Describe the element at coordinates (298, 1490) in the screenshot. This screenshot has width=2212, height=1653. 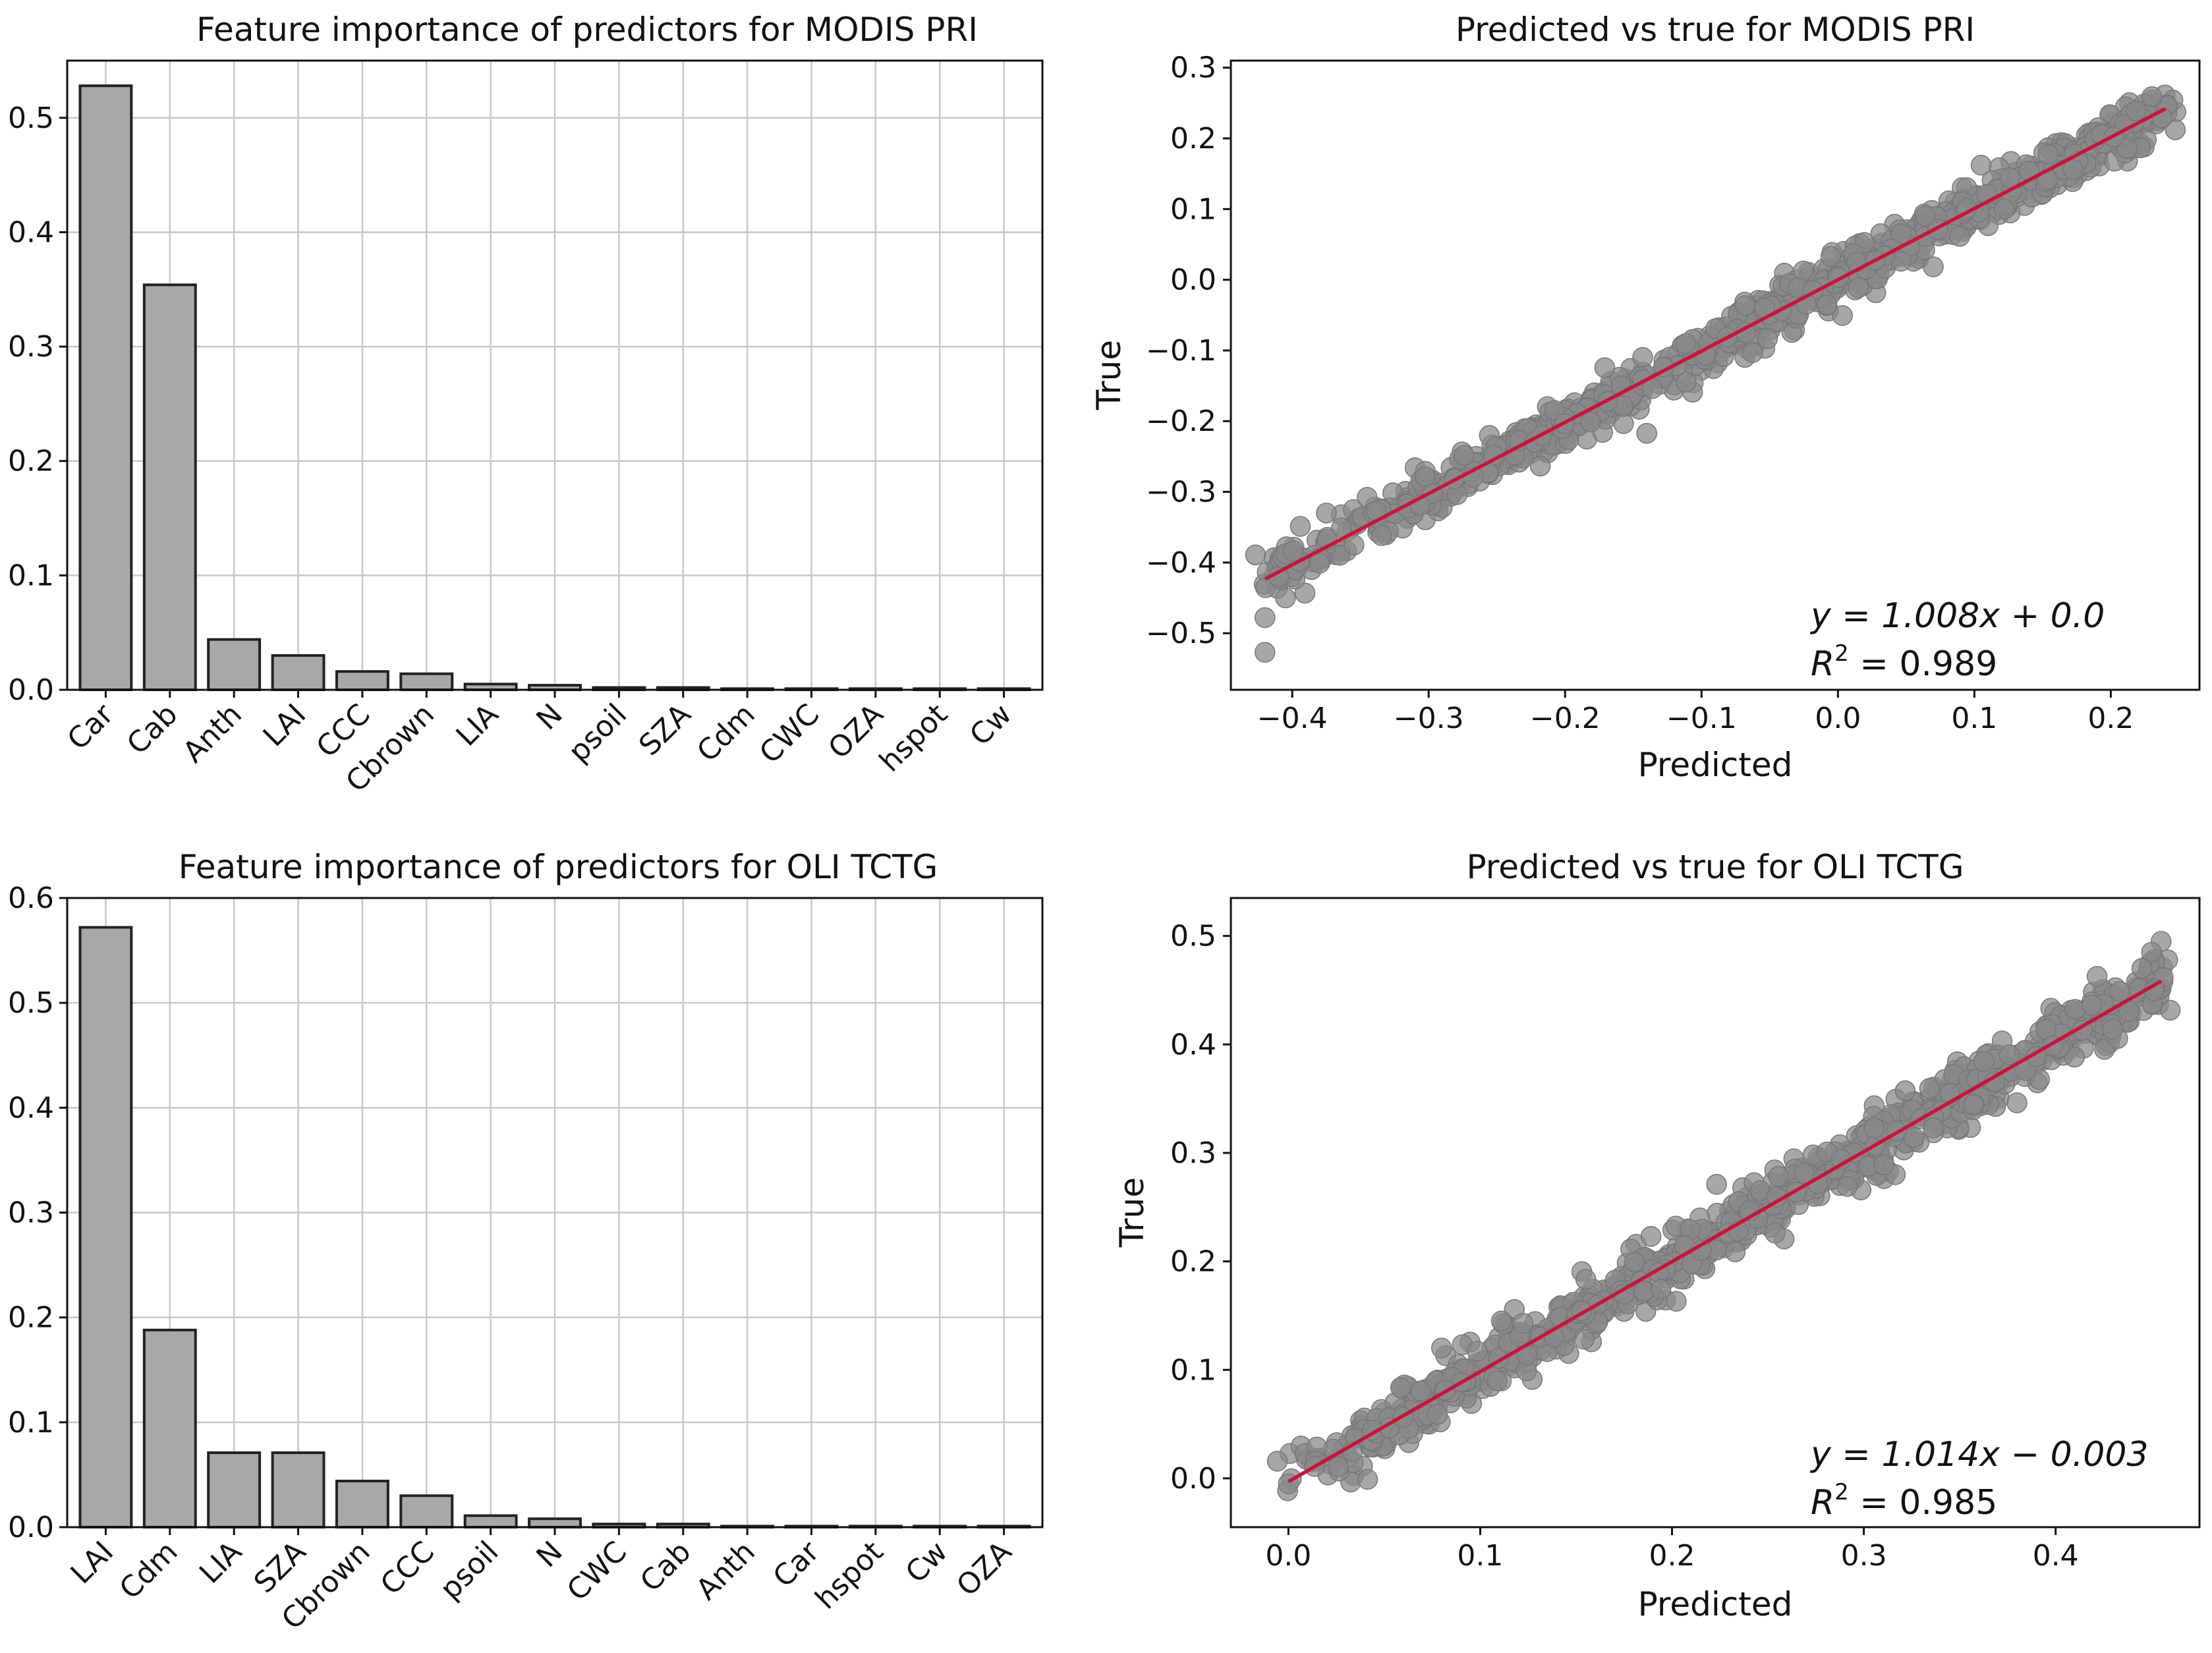
I see `bar-sza` at that location.